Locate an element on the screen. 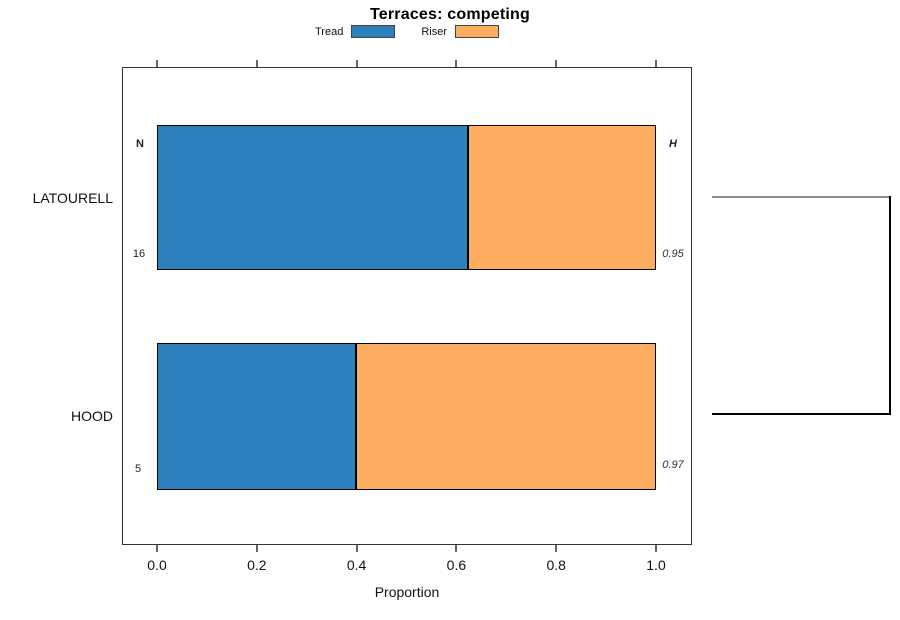 Image resolution: width=900 pixels, height=620 pixels. x-axis-title: Proportion is located at coordinates (407, 592).